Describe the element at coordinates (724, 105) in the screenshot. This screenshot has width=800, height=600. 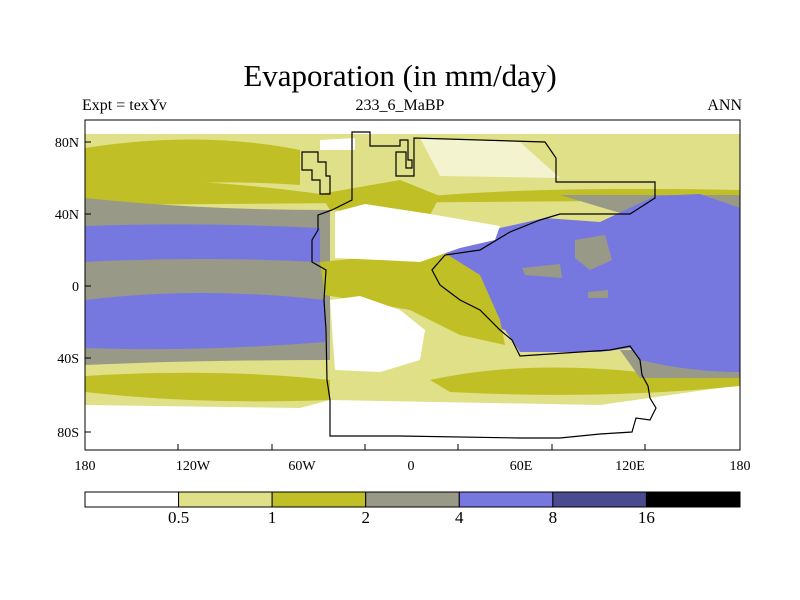
I see `season-label: ANN` at that location.